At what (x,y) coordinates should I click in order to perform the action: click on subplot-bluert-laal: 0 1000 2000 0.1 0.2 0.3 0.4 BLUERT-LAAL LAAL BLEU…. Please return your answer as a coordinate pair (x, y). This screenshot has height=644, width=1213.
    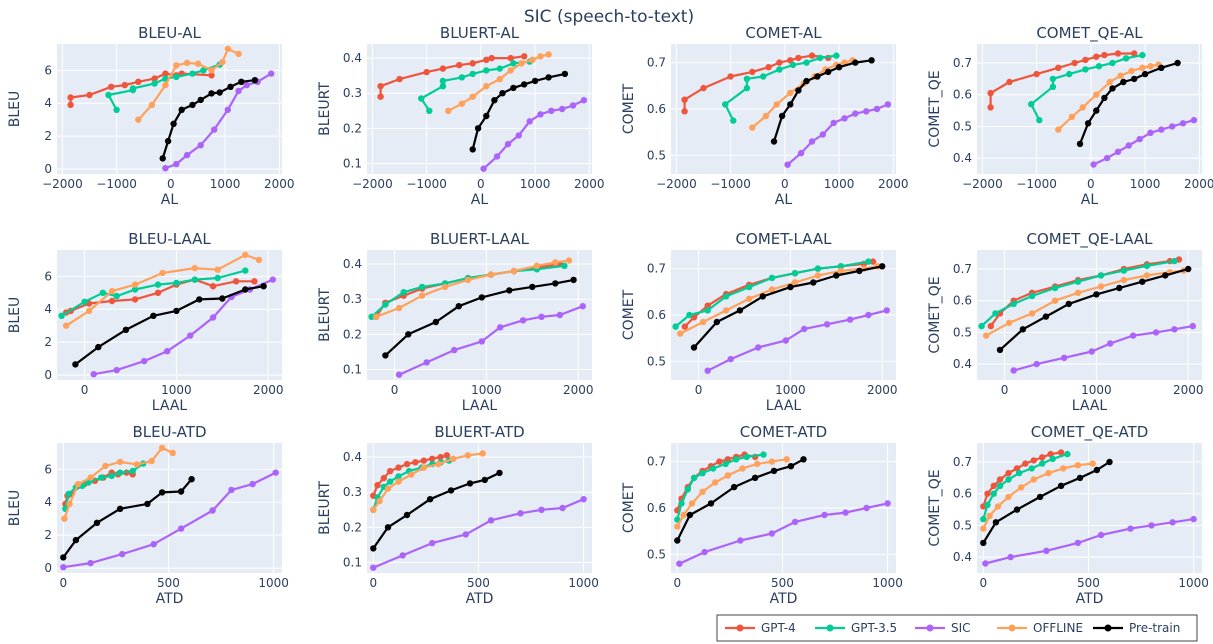
    Looking at the image, I should click on (455, 322).